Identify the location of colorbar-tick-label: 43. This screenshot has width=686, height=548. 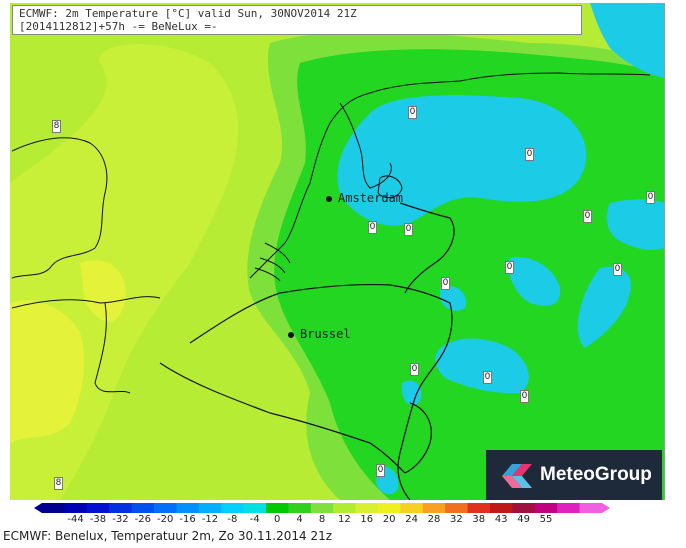
(501, 519).